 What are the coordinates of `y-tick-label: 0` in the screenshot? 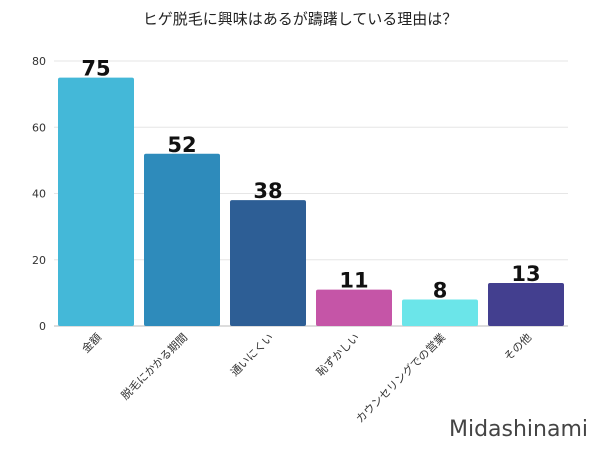 It's located at (42, 326).